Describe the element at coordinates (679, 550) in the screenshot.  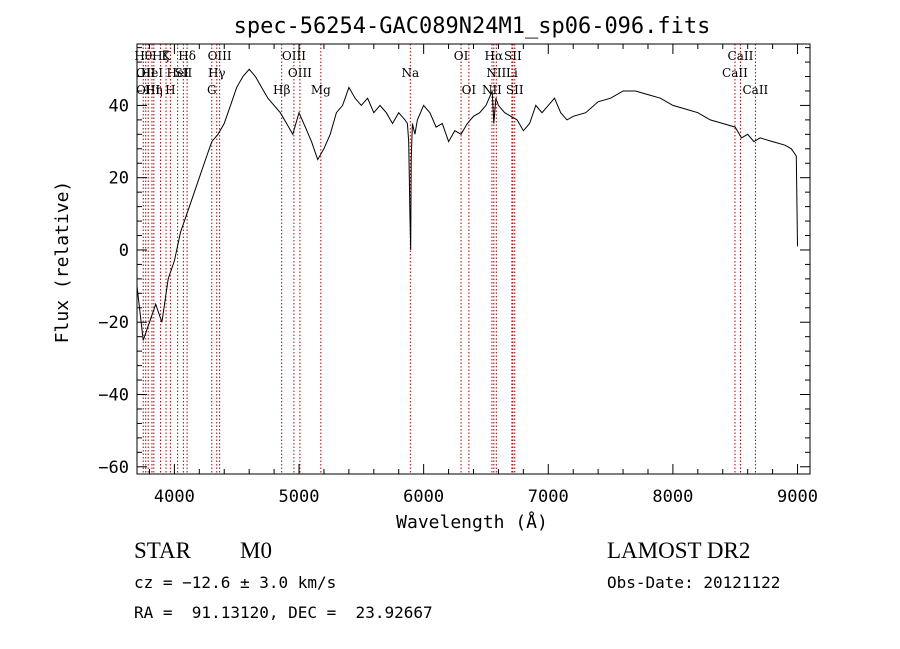
I see `survey-name: LAMOST DR2` at that location.